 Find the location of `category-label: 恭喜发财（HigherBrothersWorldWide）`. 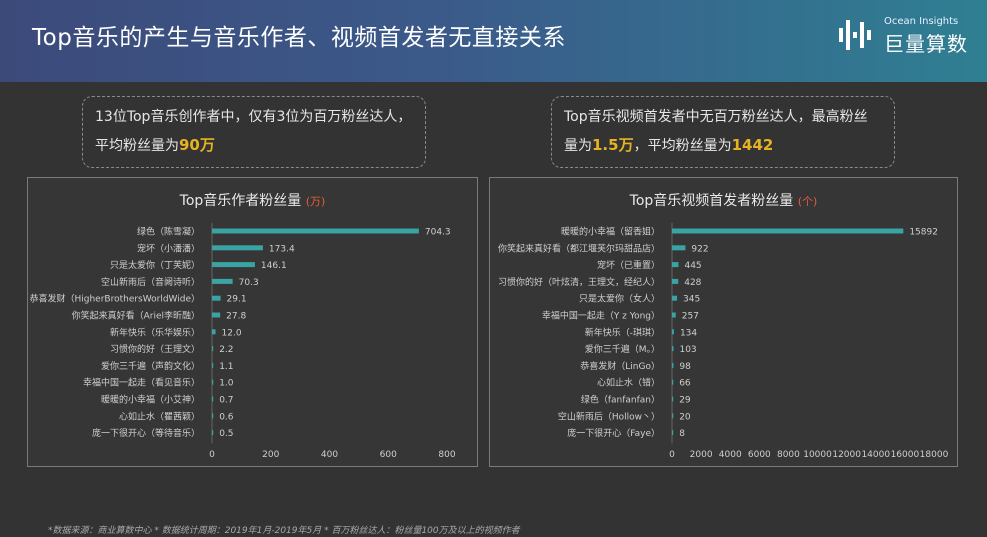

category-label: 恭喜发财（HigherBrothersWorldWide） is located at coordinates (114, 299).